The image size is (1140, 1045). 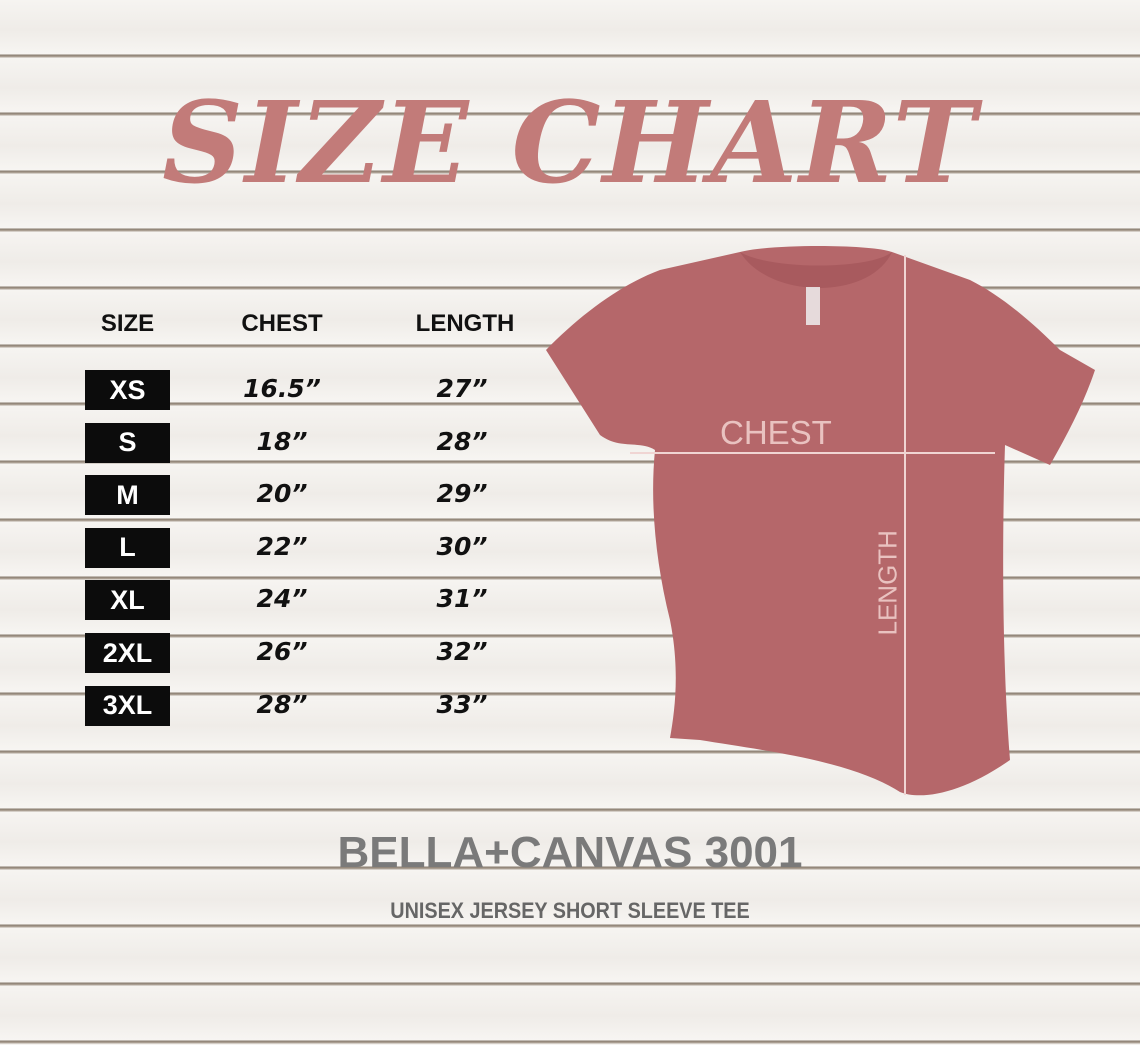 I want to click on chest-value: 16.5”, so click(x=282, y=388).